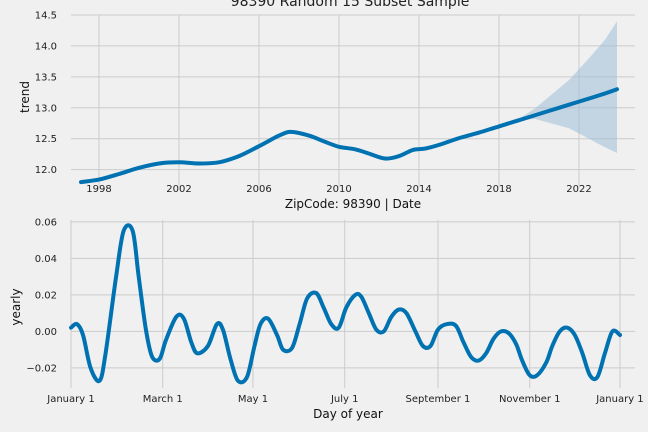 The width and height of the screenshot is (648, 432). Describe the element at coordinates (530, 399) in the screenshot. I see `yearly-x-tick-label: November 1` at that location.